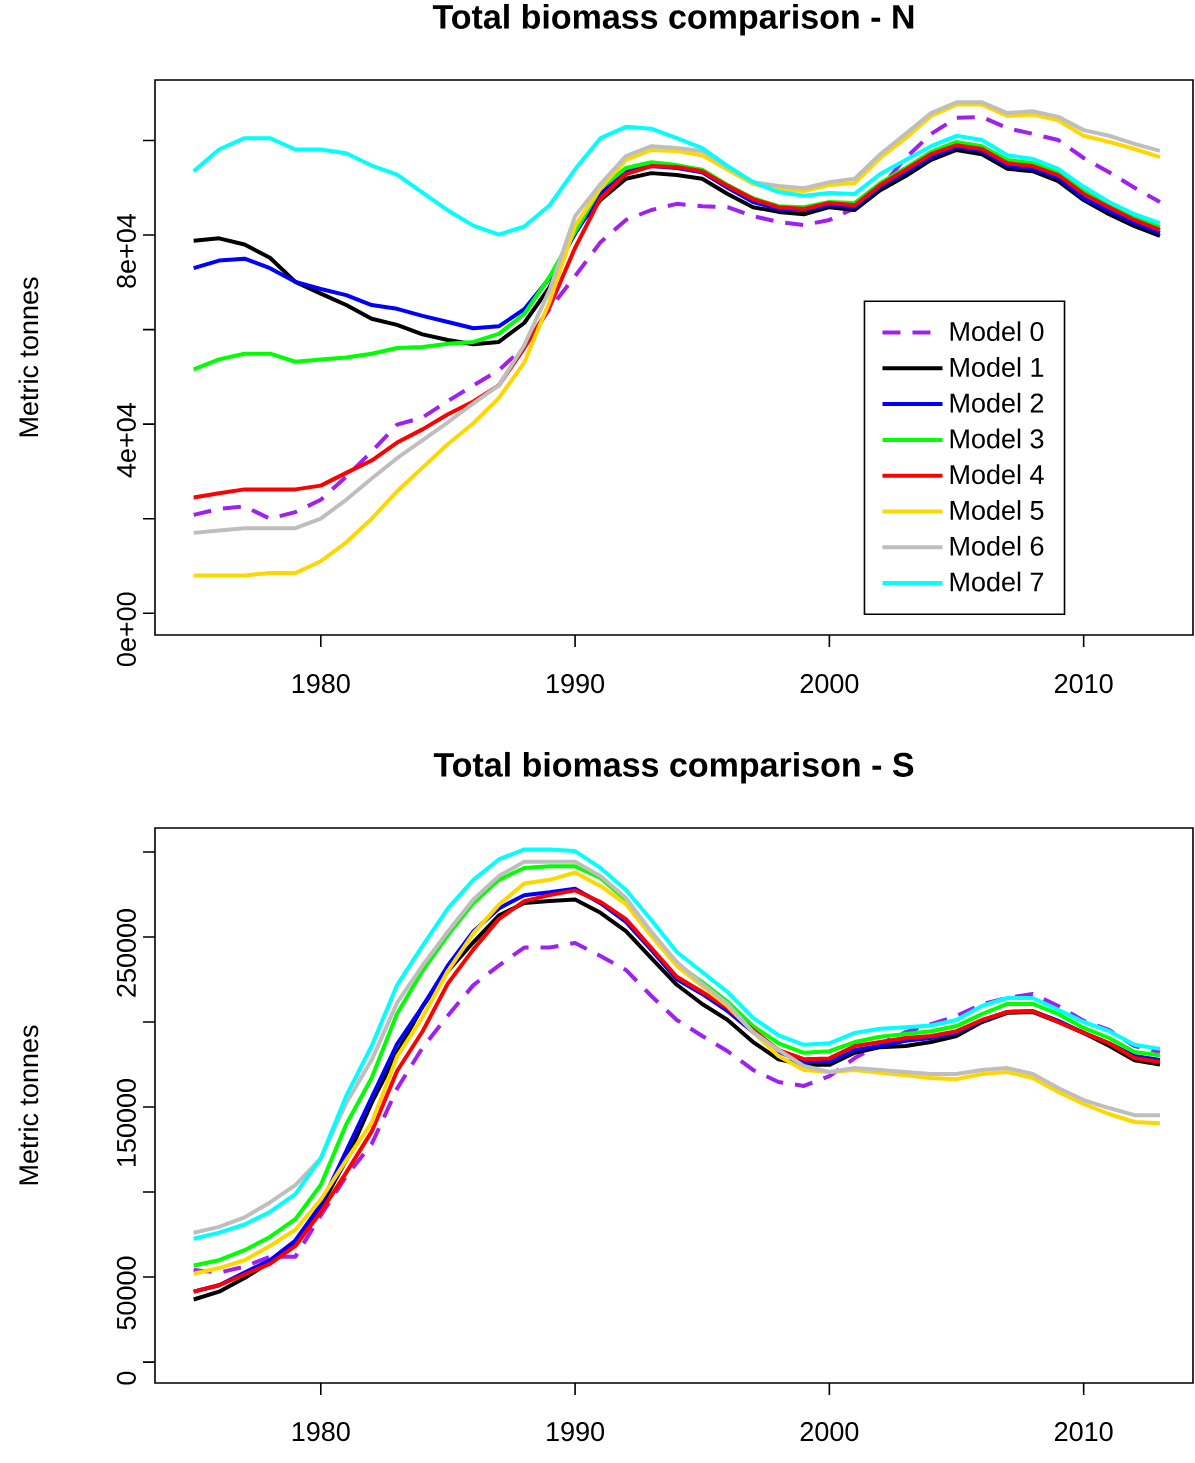 This screenshot has width=1195, height=1463. Describe the element at coordinates (997, 438) in the screenshot. I see `legend-label: Model 3` at that location.